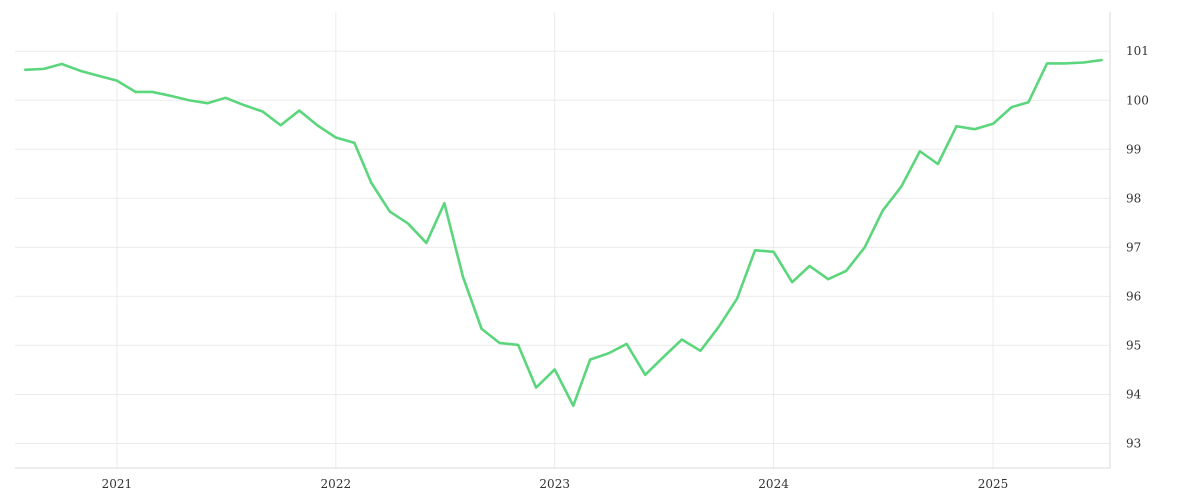 This screenshot has height=500, width=1200. Describe the element at coordinates (993, 484) in the screenshot. I see `x-tick-label: 2025` at that location.